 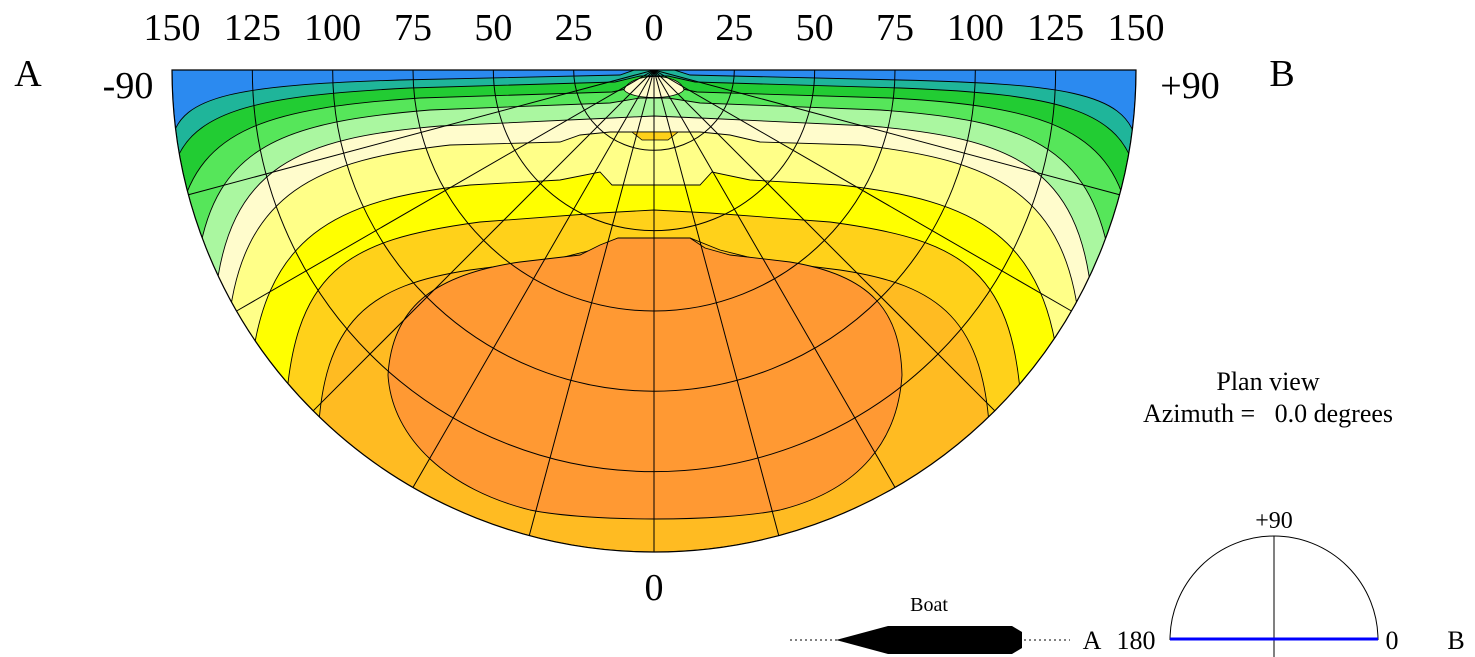 I want to click on angle-label-right: +90, so click(x=1189, y=86).